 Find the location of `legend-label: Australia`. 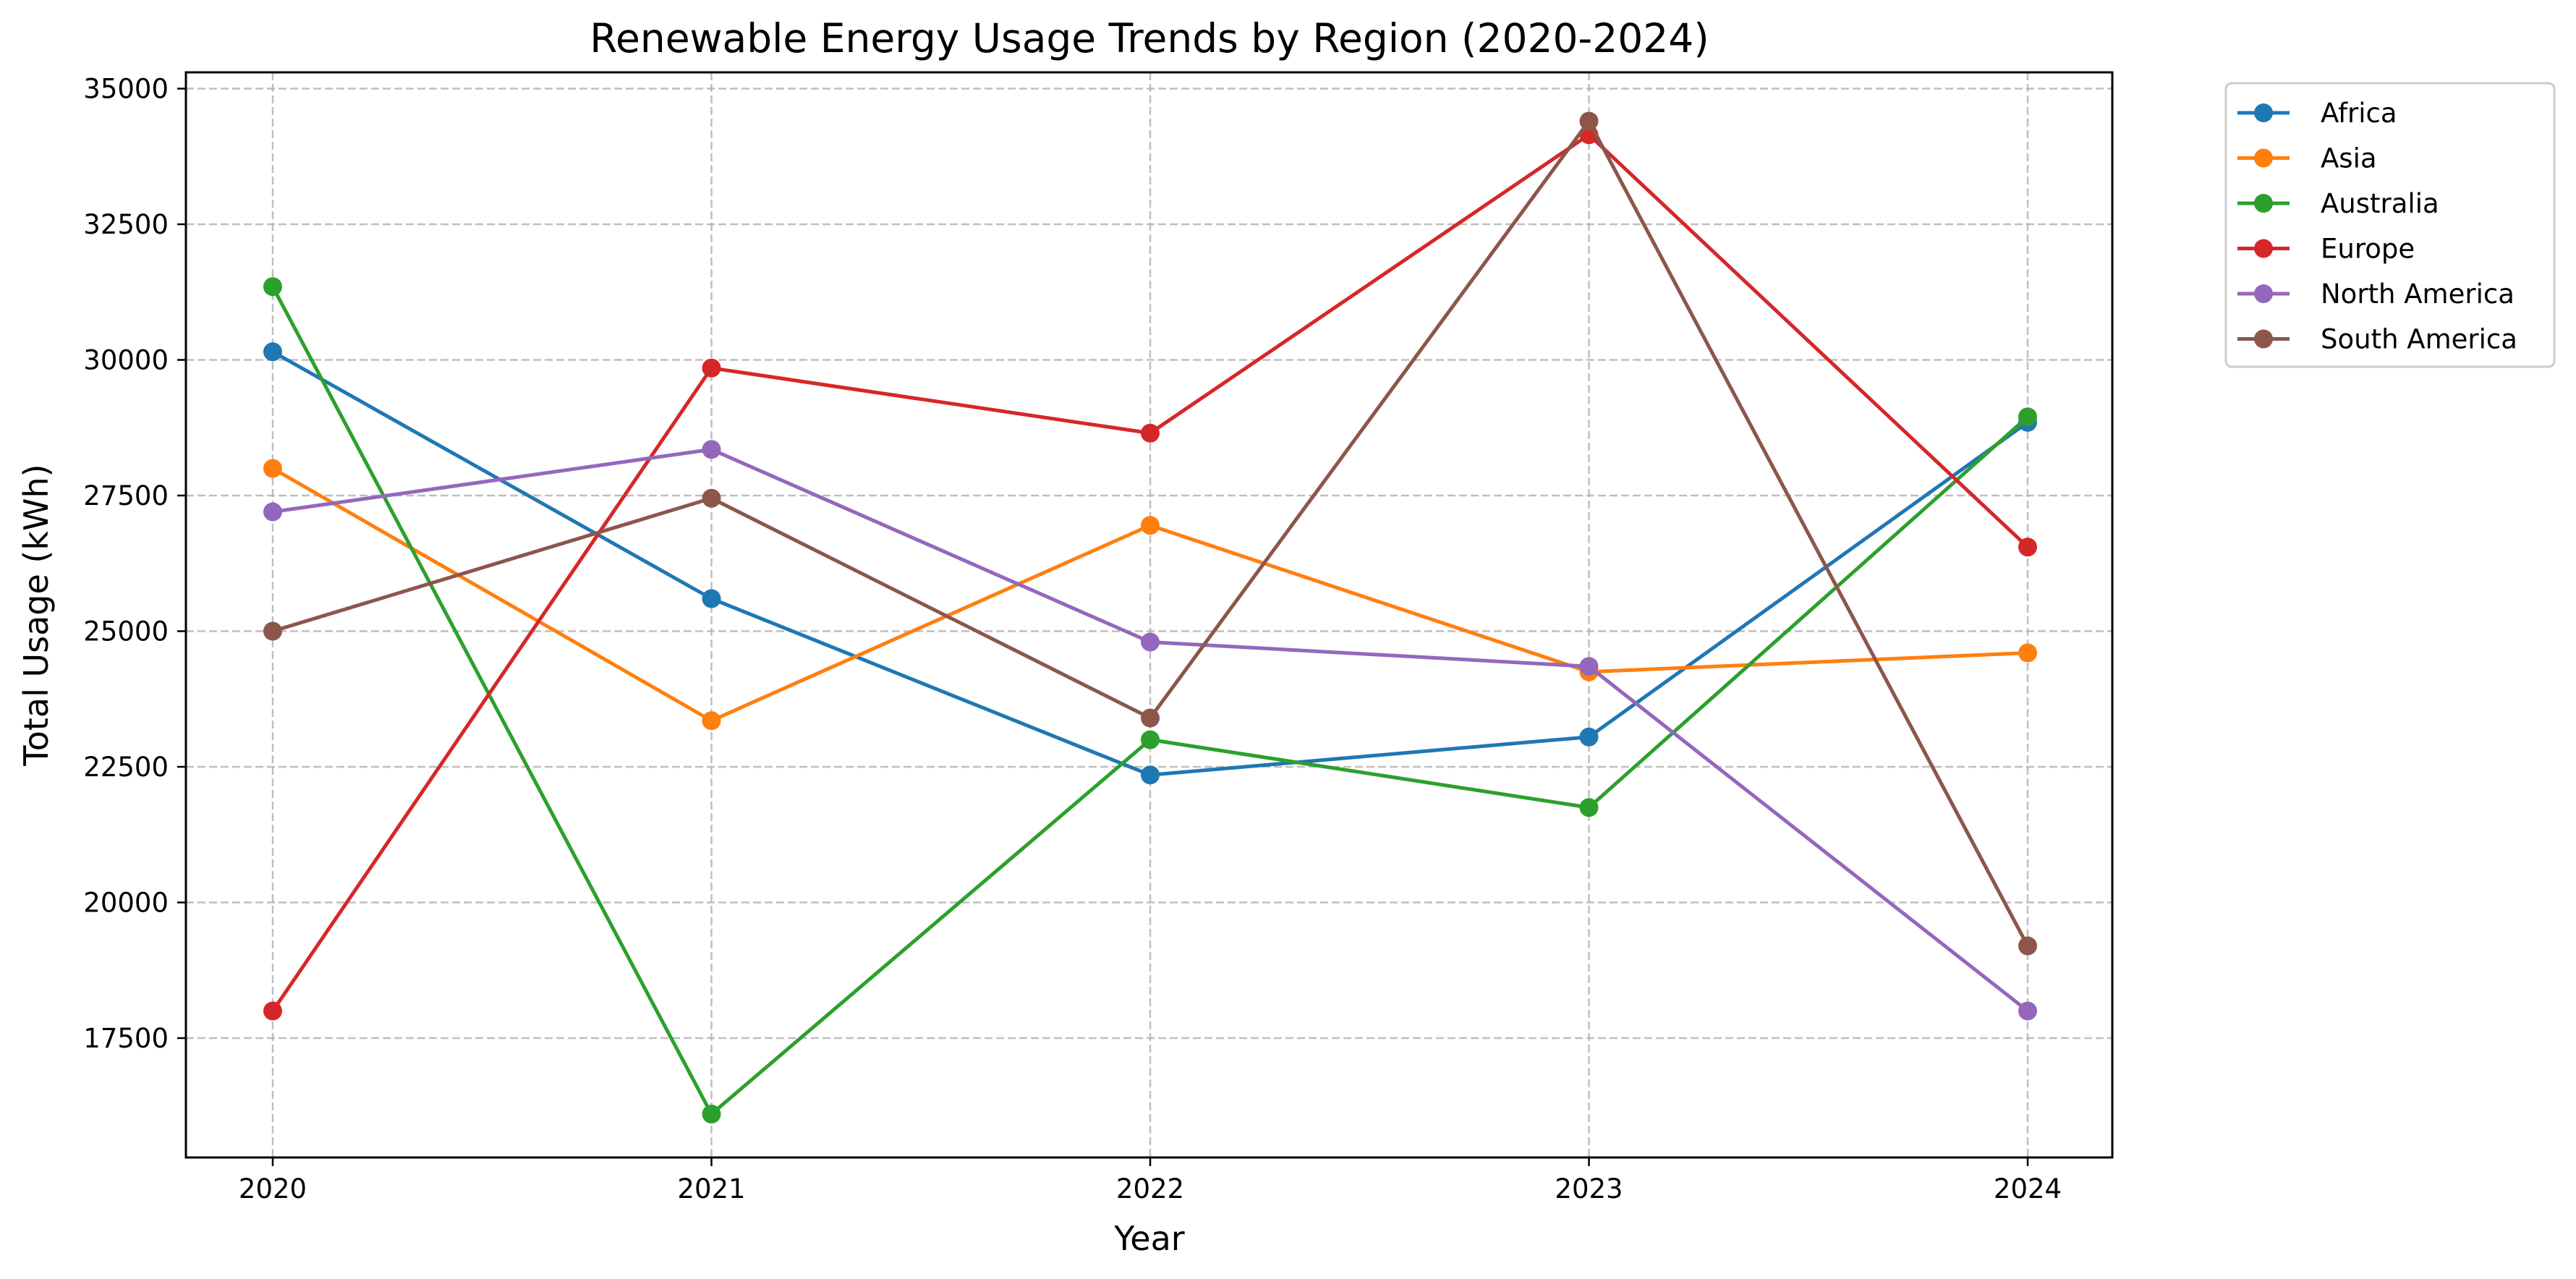

legend-label: Australia is located at coordinates (2380, 203).